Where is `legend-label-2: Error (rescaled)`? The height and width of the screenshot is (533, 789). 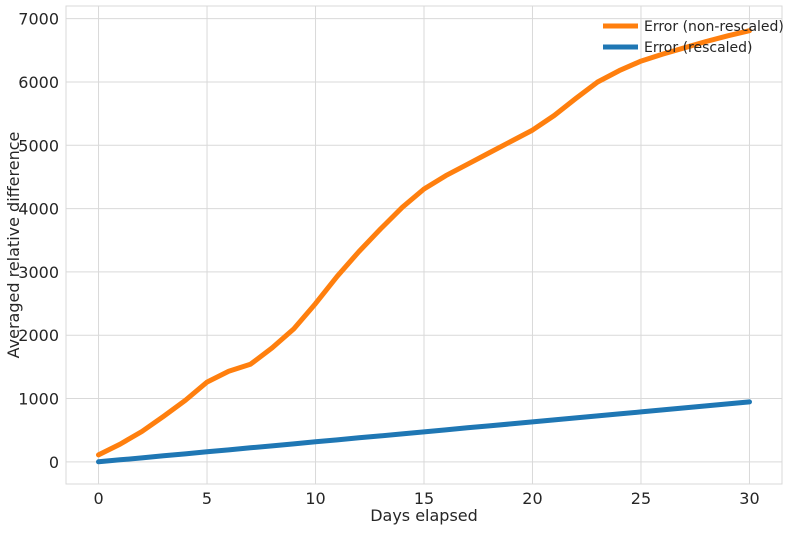
legend-label-2: Error (rescaled) is located at coordinates (698, 48).